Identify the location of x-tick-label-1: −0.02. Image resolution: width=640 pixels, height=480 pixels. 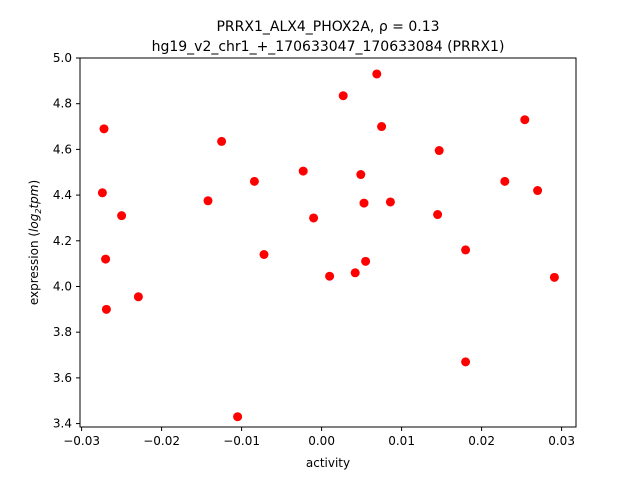
(161, 441).